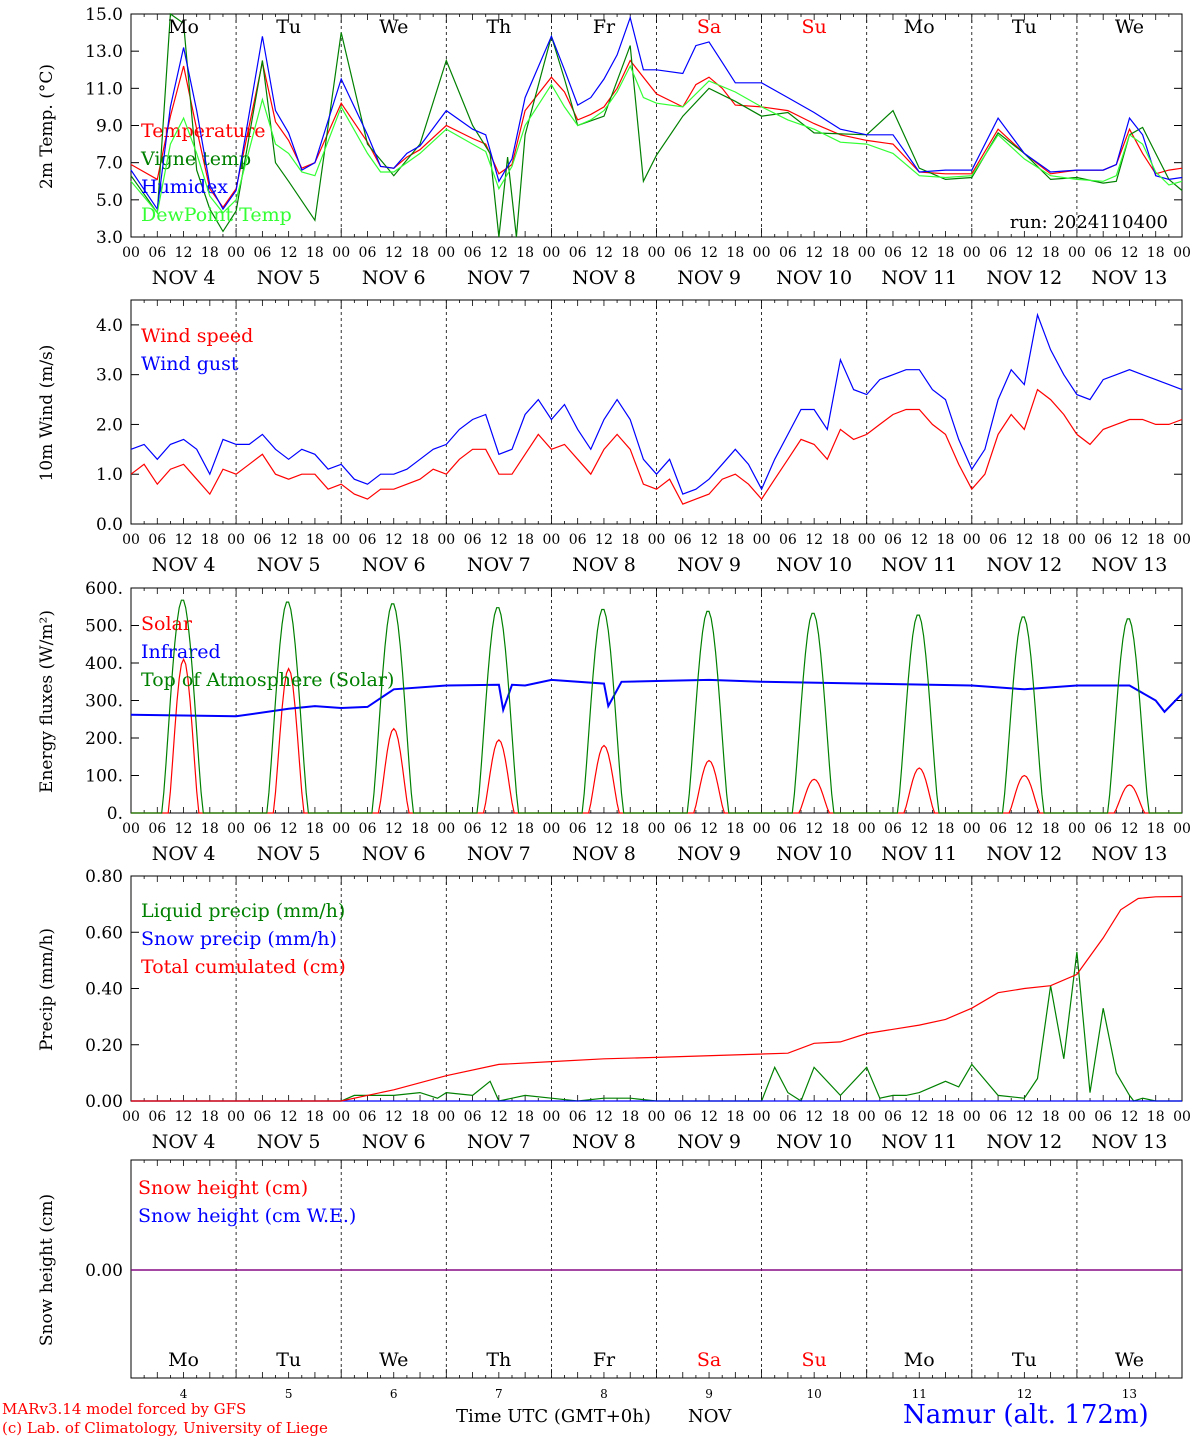  Describe the element at coordinates (709, 1394) in the screenshot. I see `day-number: 9` at that location.